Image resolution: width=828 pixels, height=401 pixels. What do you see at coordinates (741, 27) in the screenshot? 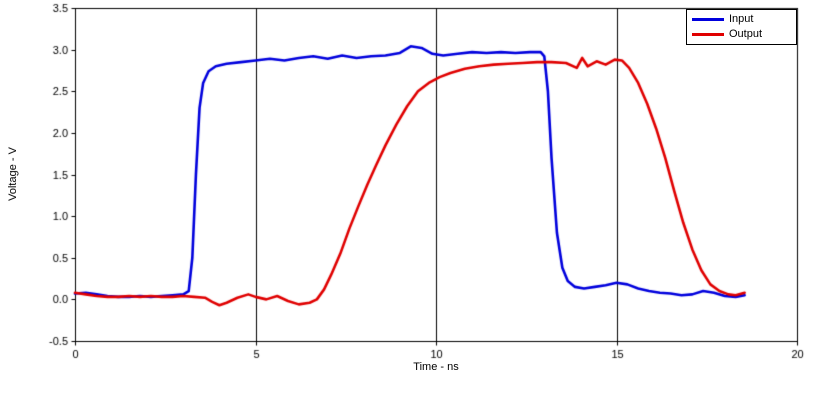
I see `legend: Input Output` at bounding box center [741, 27].